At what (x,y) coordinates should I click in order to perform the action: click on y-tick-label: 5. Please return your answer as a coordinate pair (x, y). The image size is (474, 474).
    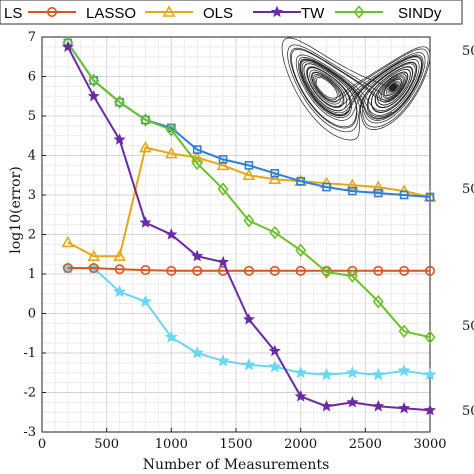
    Looking at the image, I should click on (32, 116).